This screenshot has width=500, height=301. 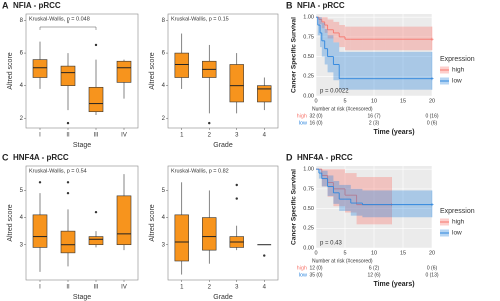 What do you see at coordinates (265, 136) in the screenshot?
I see `x-tick-label: 4` at bounding box center [265, 136].